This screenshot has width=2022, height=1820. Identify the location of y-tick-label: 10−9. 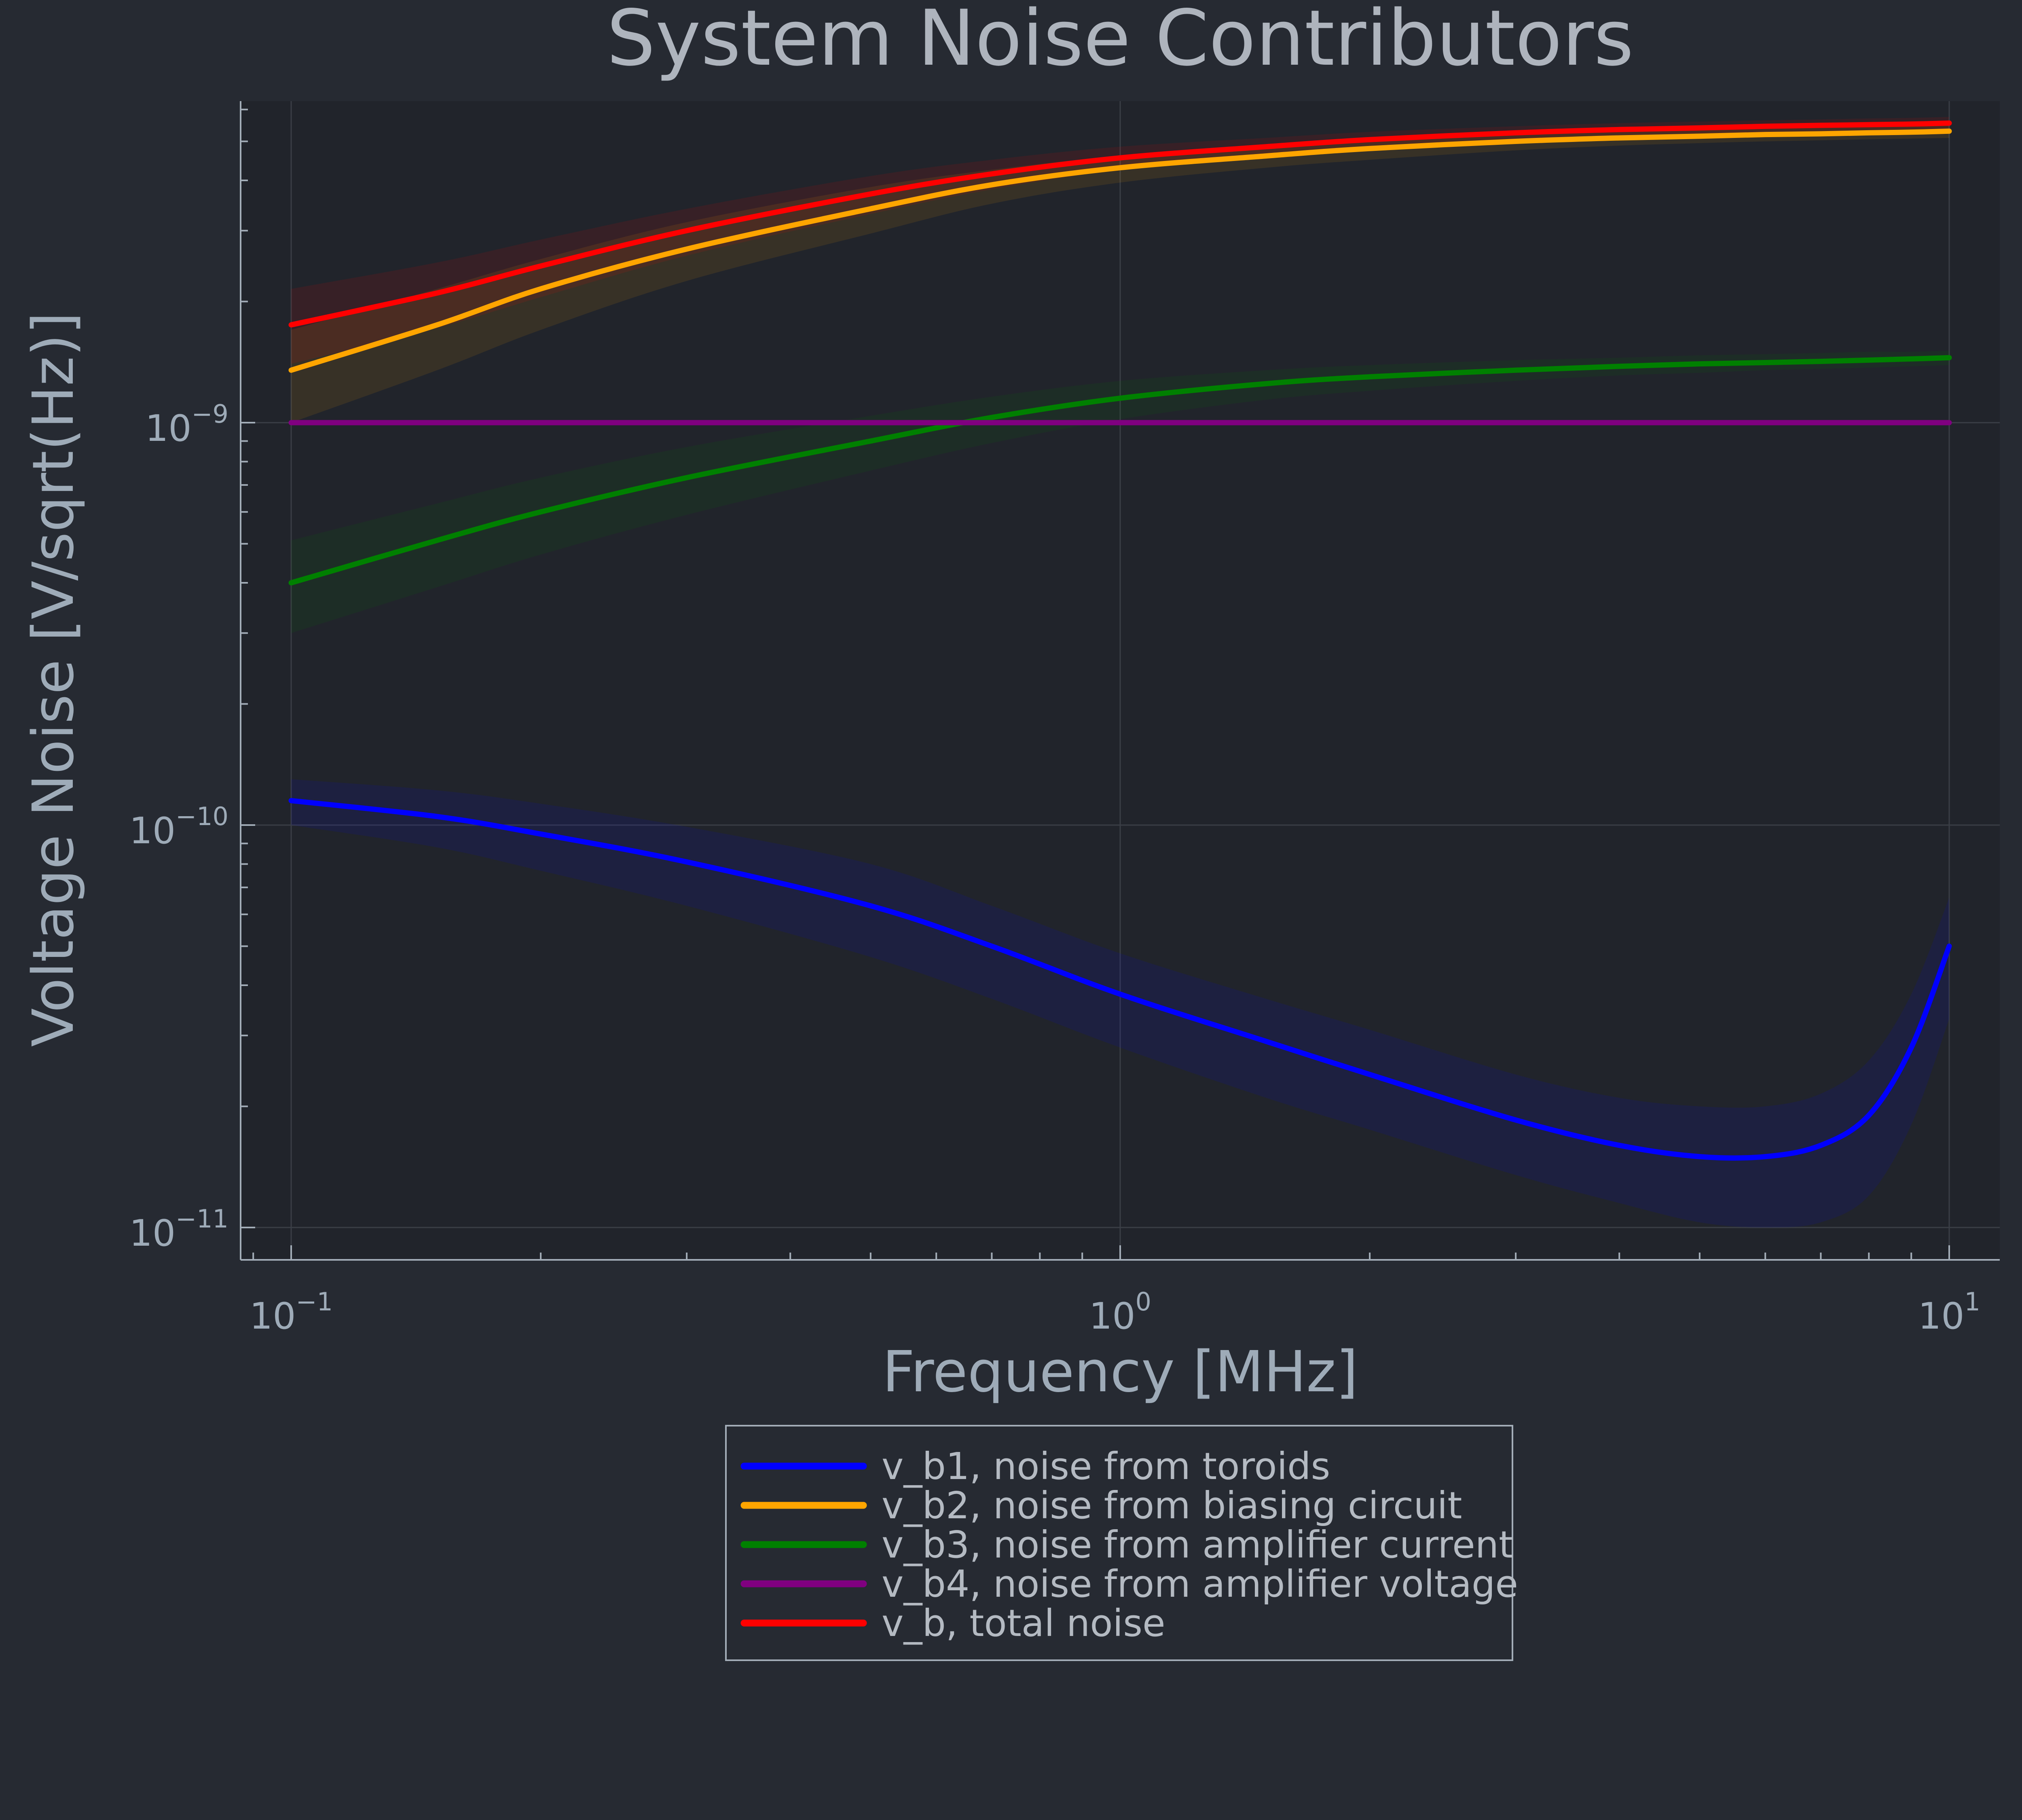
(186, 425).